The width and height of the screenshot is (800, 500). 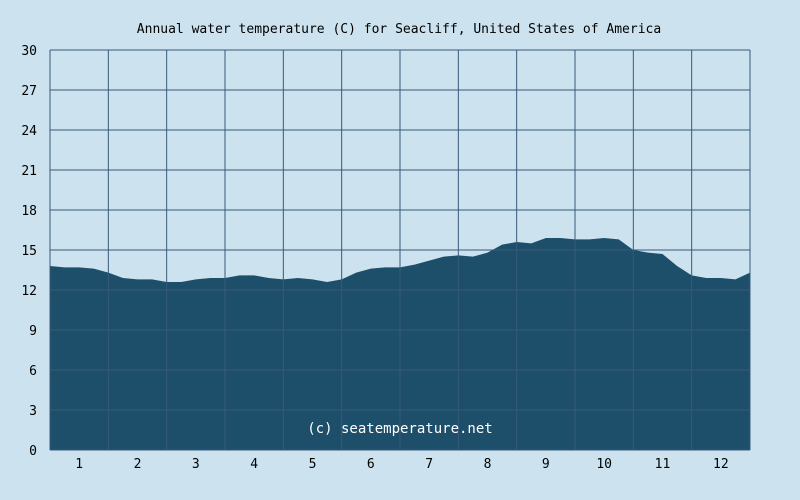 I want to click on y-tick-label: 0, so click(x=33, y=451).